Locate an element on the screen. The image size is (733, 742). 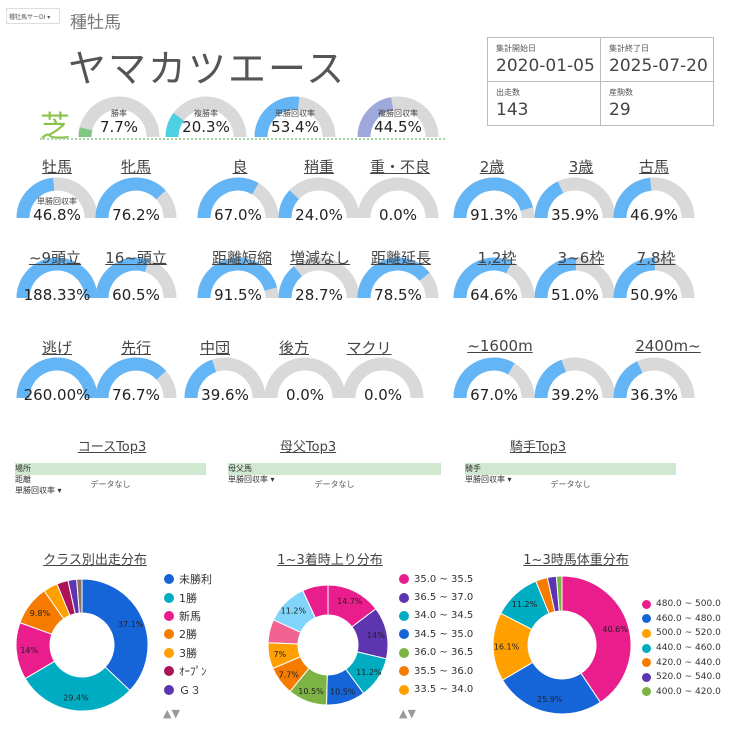
gauge-value-r1-c5: 0.0% is located at coordinates (398, 215).